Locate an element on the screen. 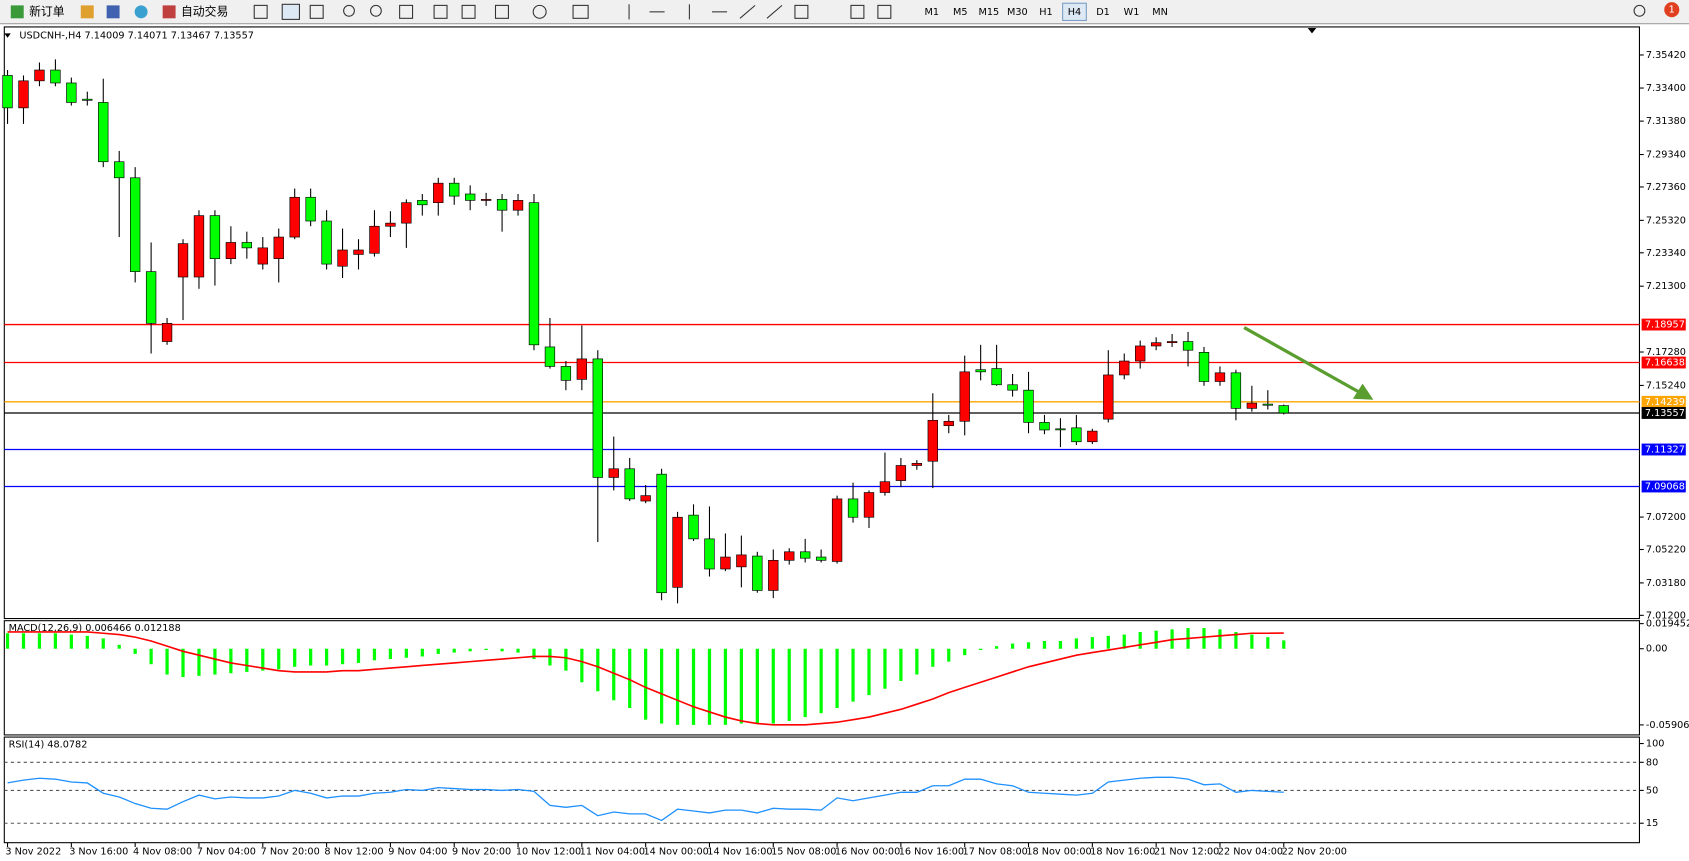  x-tick-label: 15 Nov 08:00 is located at coordinates (803, 851).